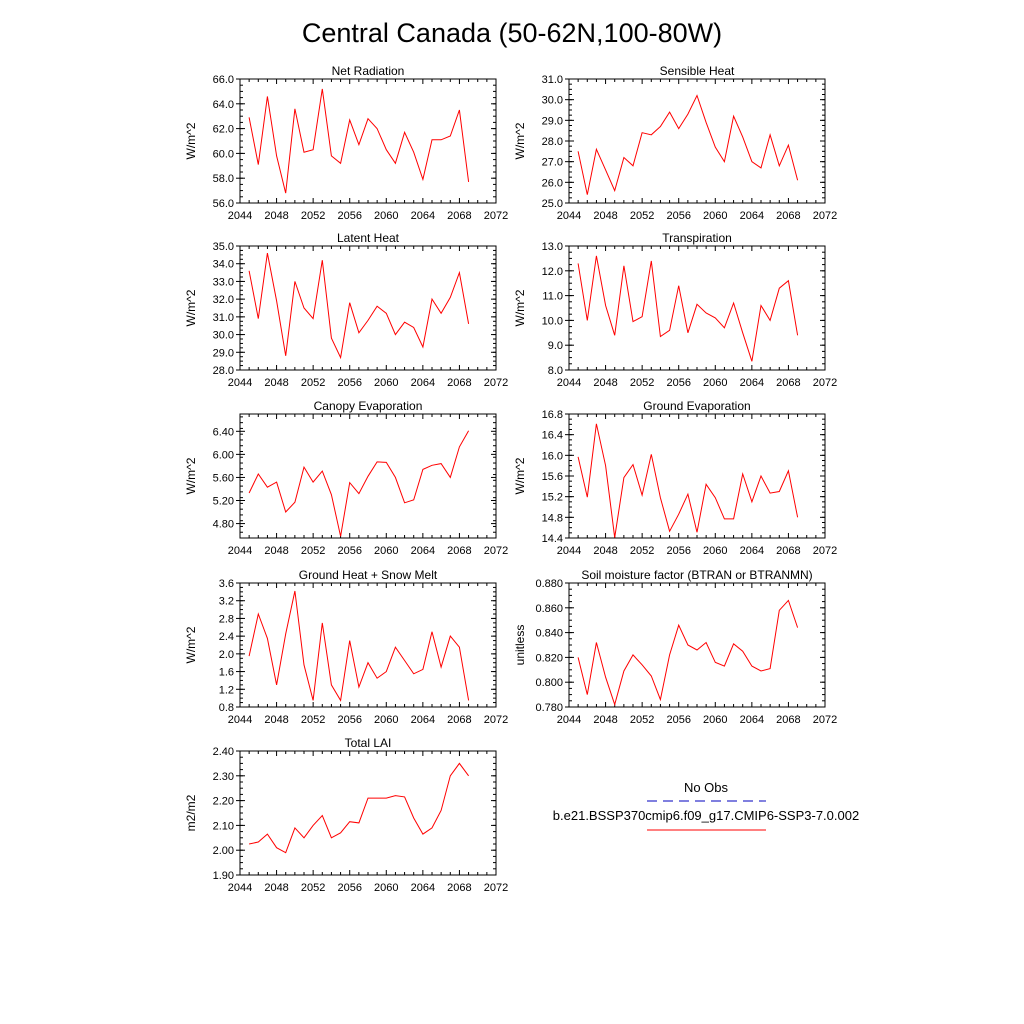 This screenshot has height=1024, width=1024. Describe the element at coordinates (368, 743) in the screenshot. I see `panel-title: Total LAI` at that location.